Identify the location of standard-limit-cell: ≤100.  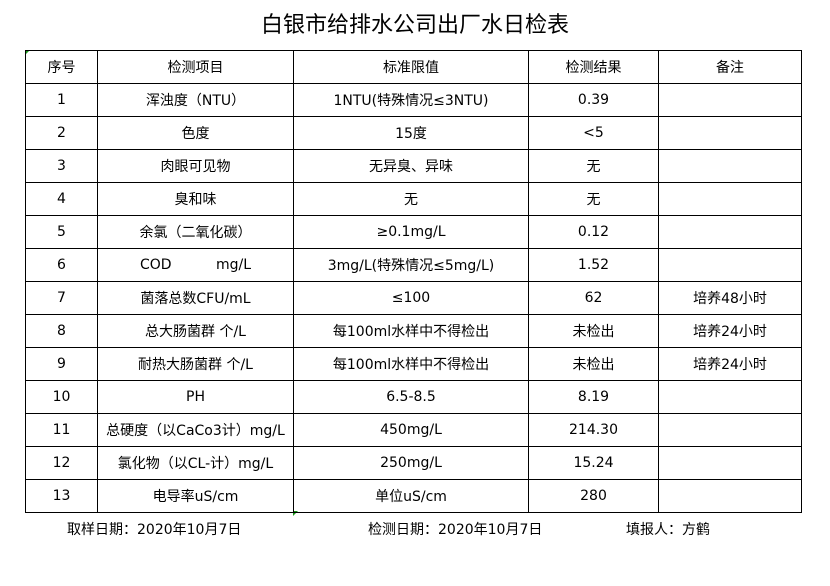
(411, 298).